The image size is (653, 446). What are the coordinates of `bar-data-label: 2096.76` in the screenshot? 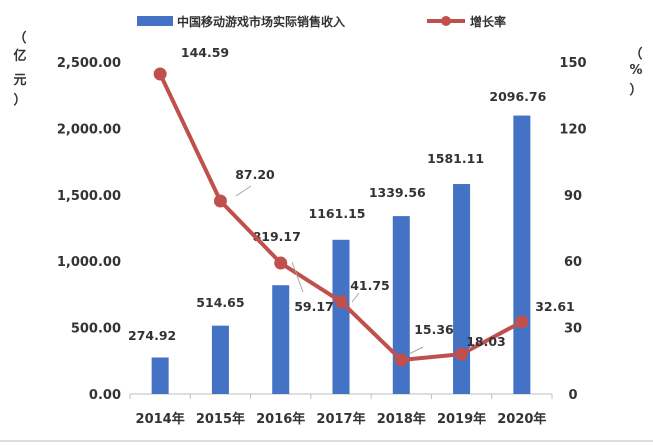 It's located at (517, 96).